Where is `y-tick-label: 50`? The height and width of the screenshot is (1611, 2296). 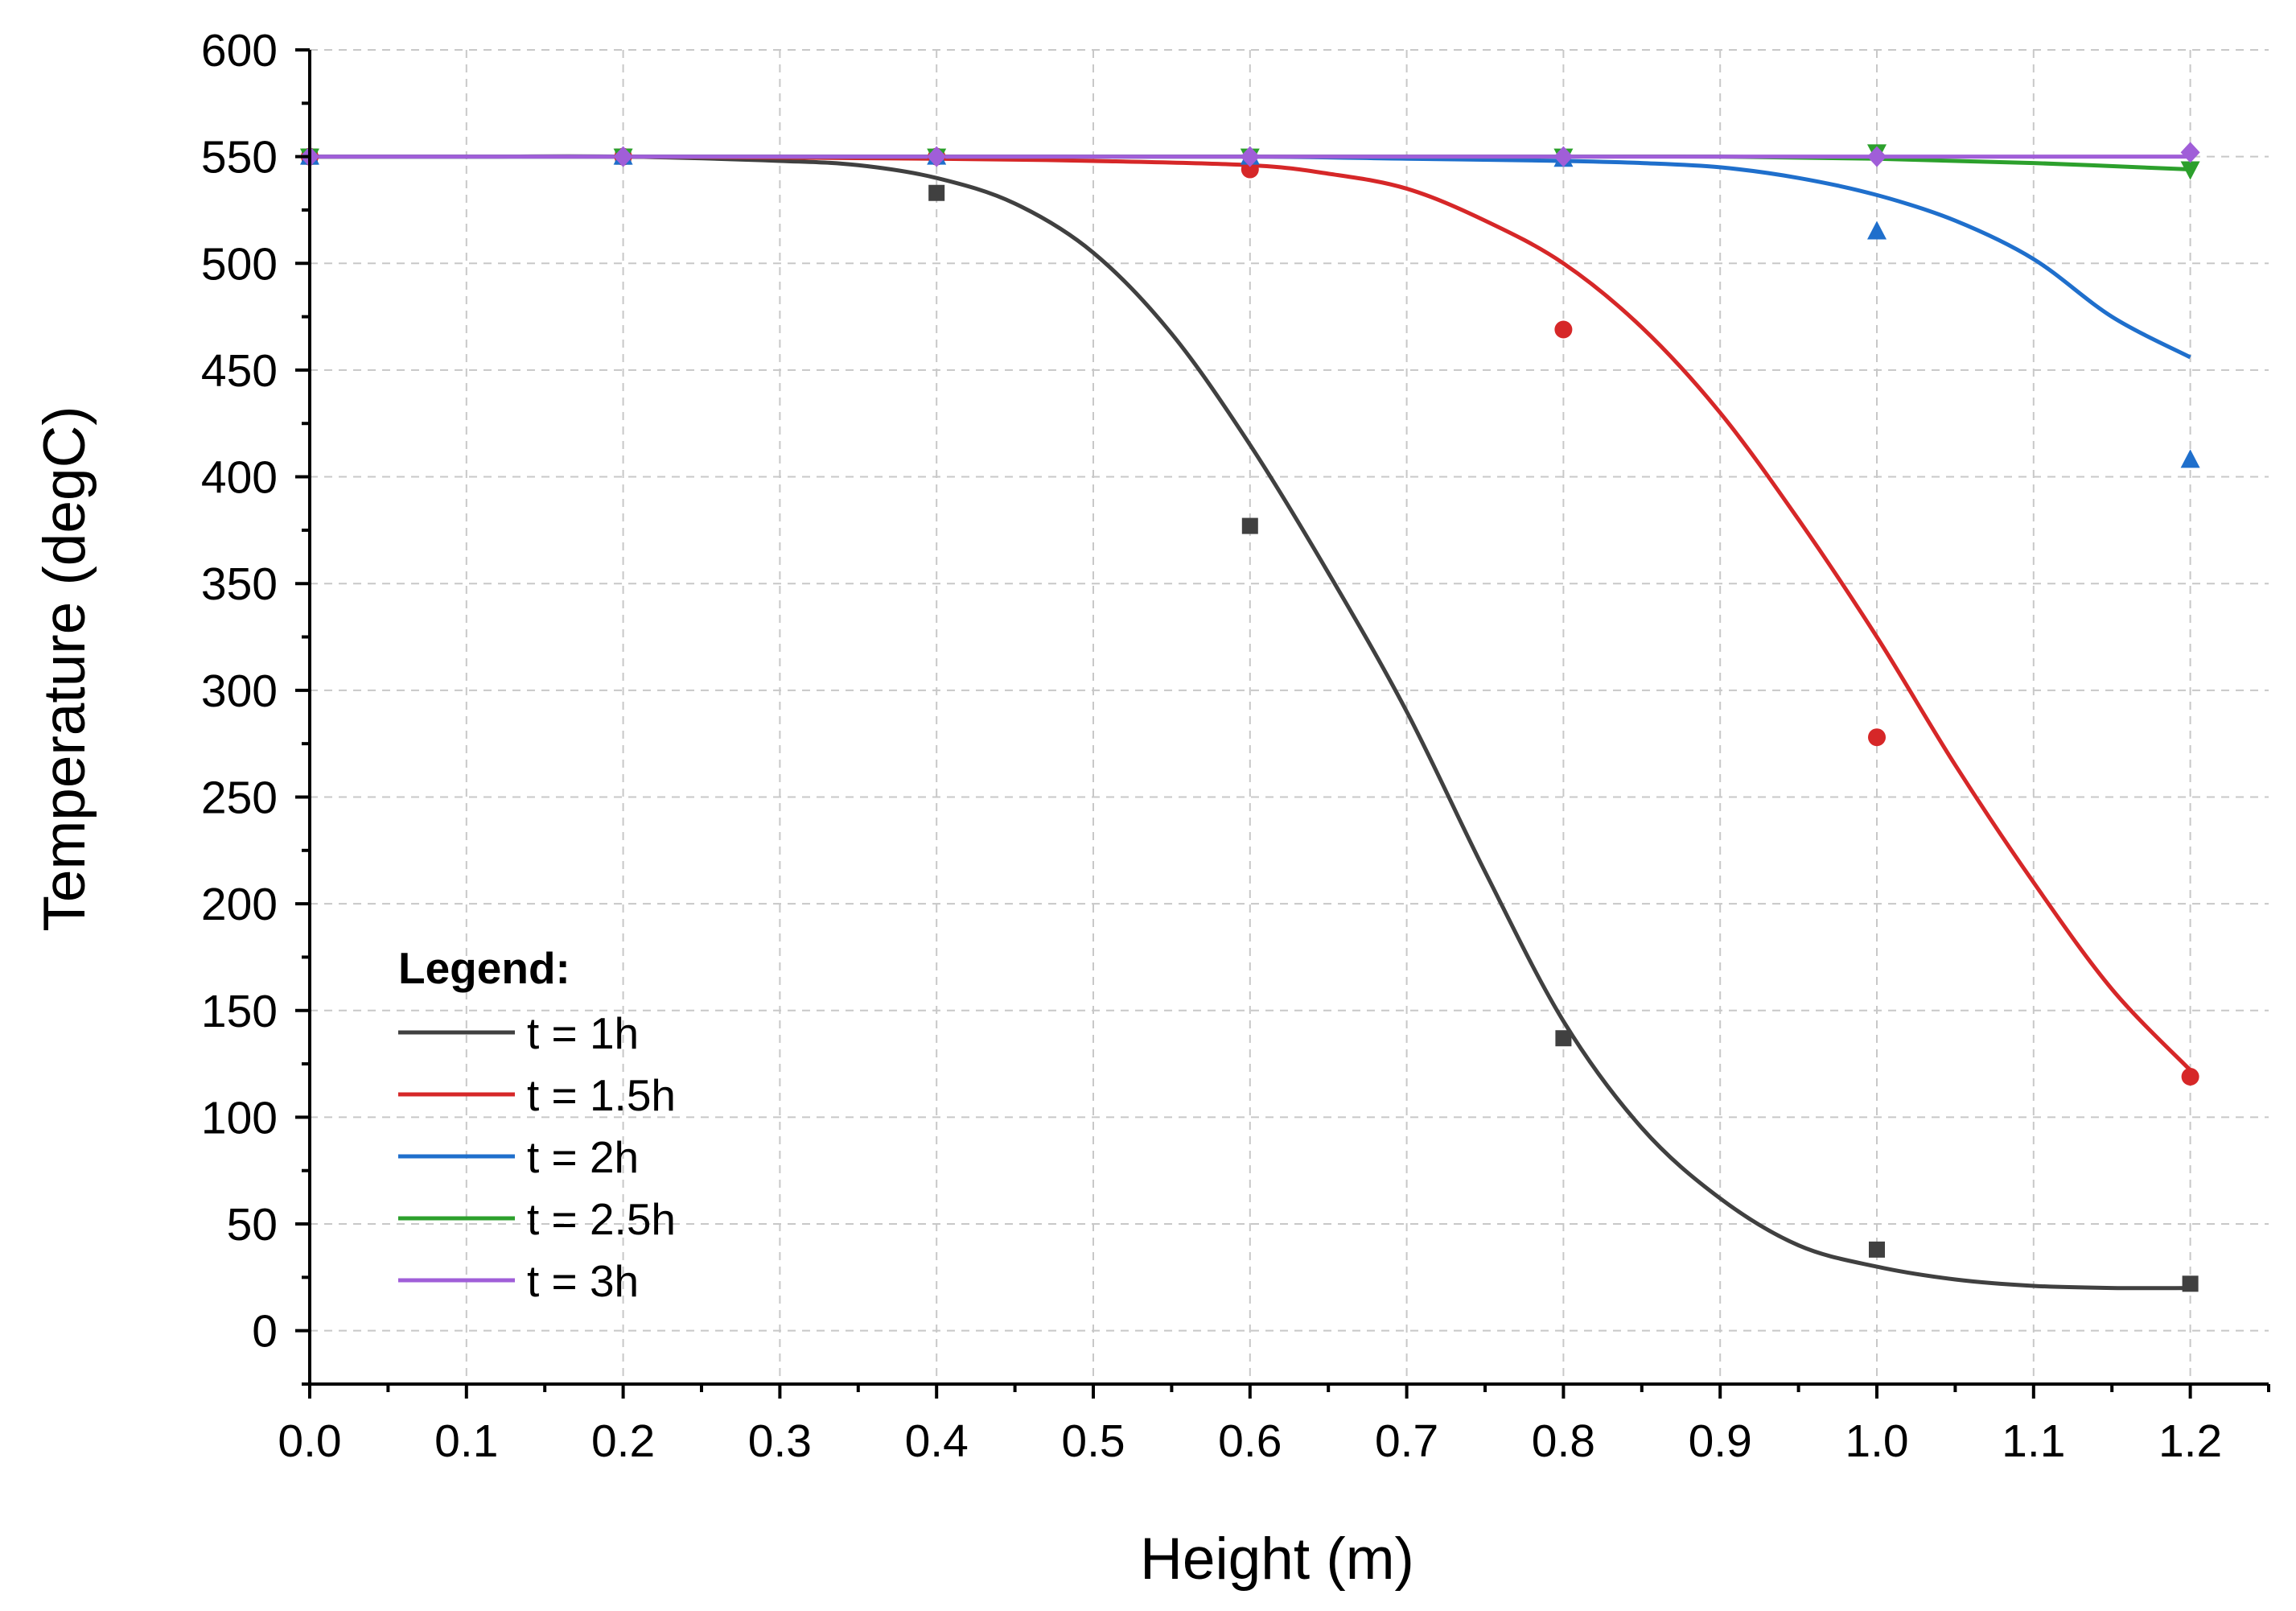
y-tick-label: 50 is located at coordinates (252, 1224).